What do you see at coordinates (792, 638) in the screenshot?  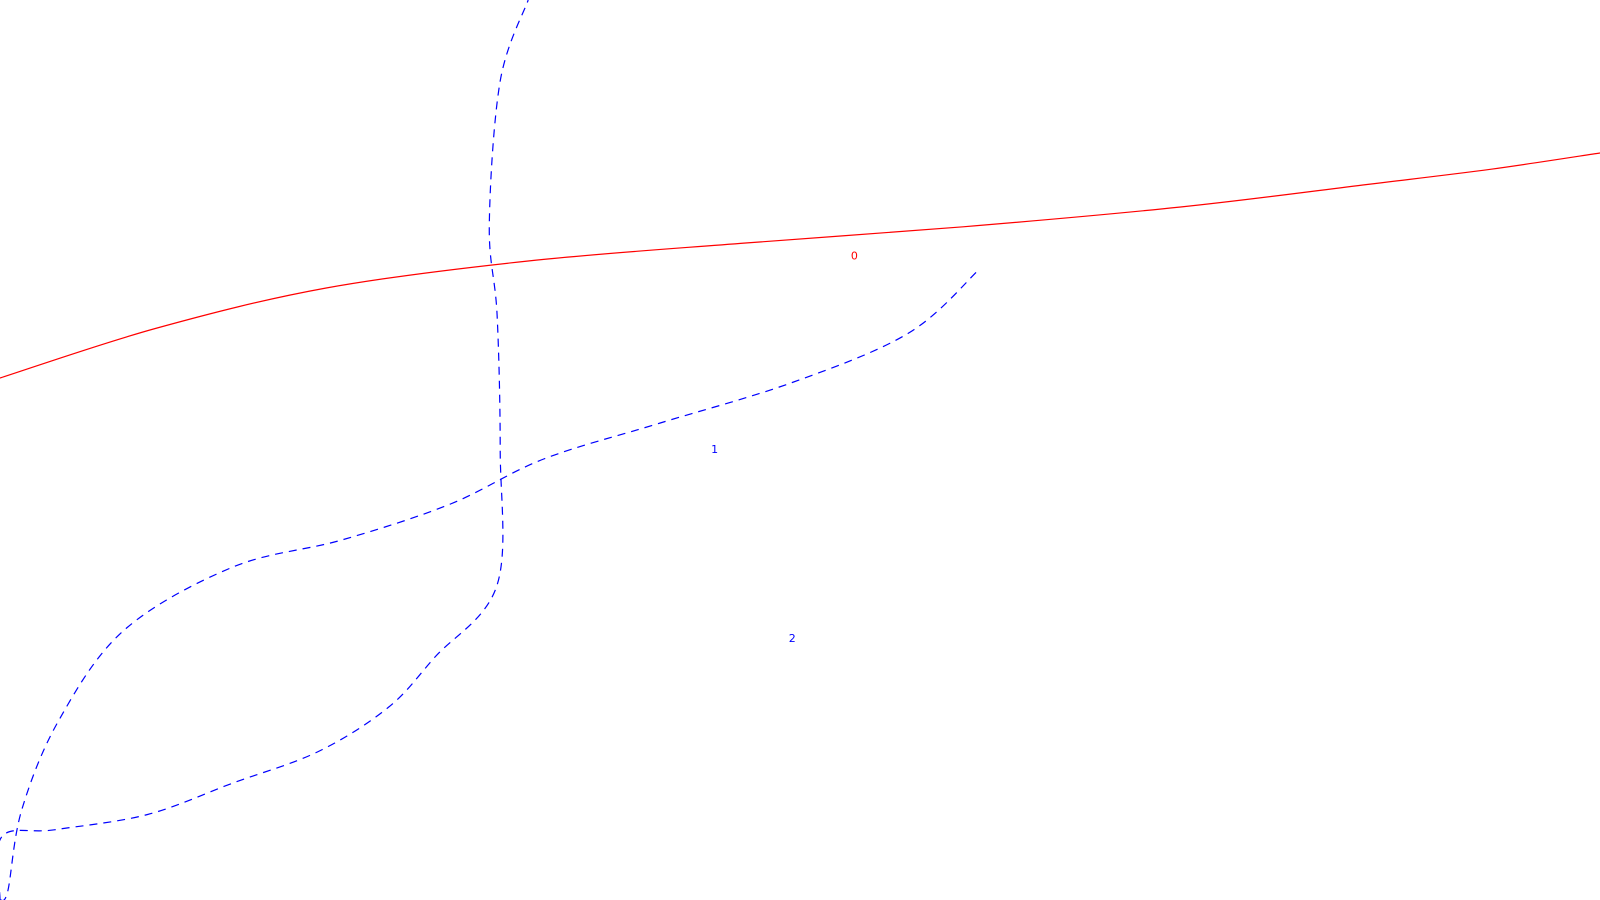 I see `contour-label-2: 2` at bounding box center [792, 638].